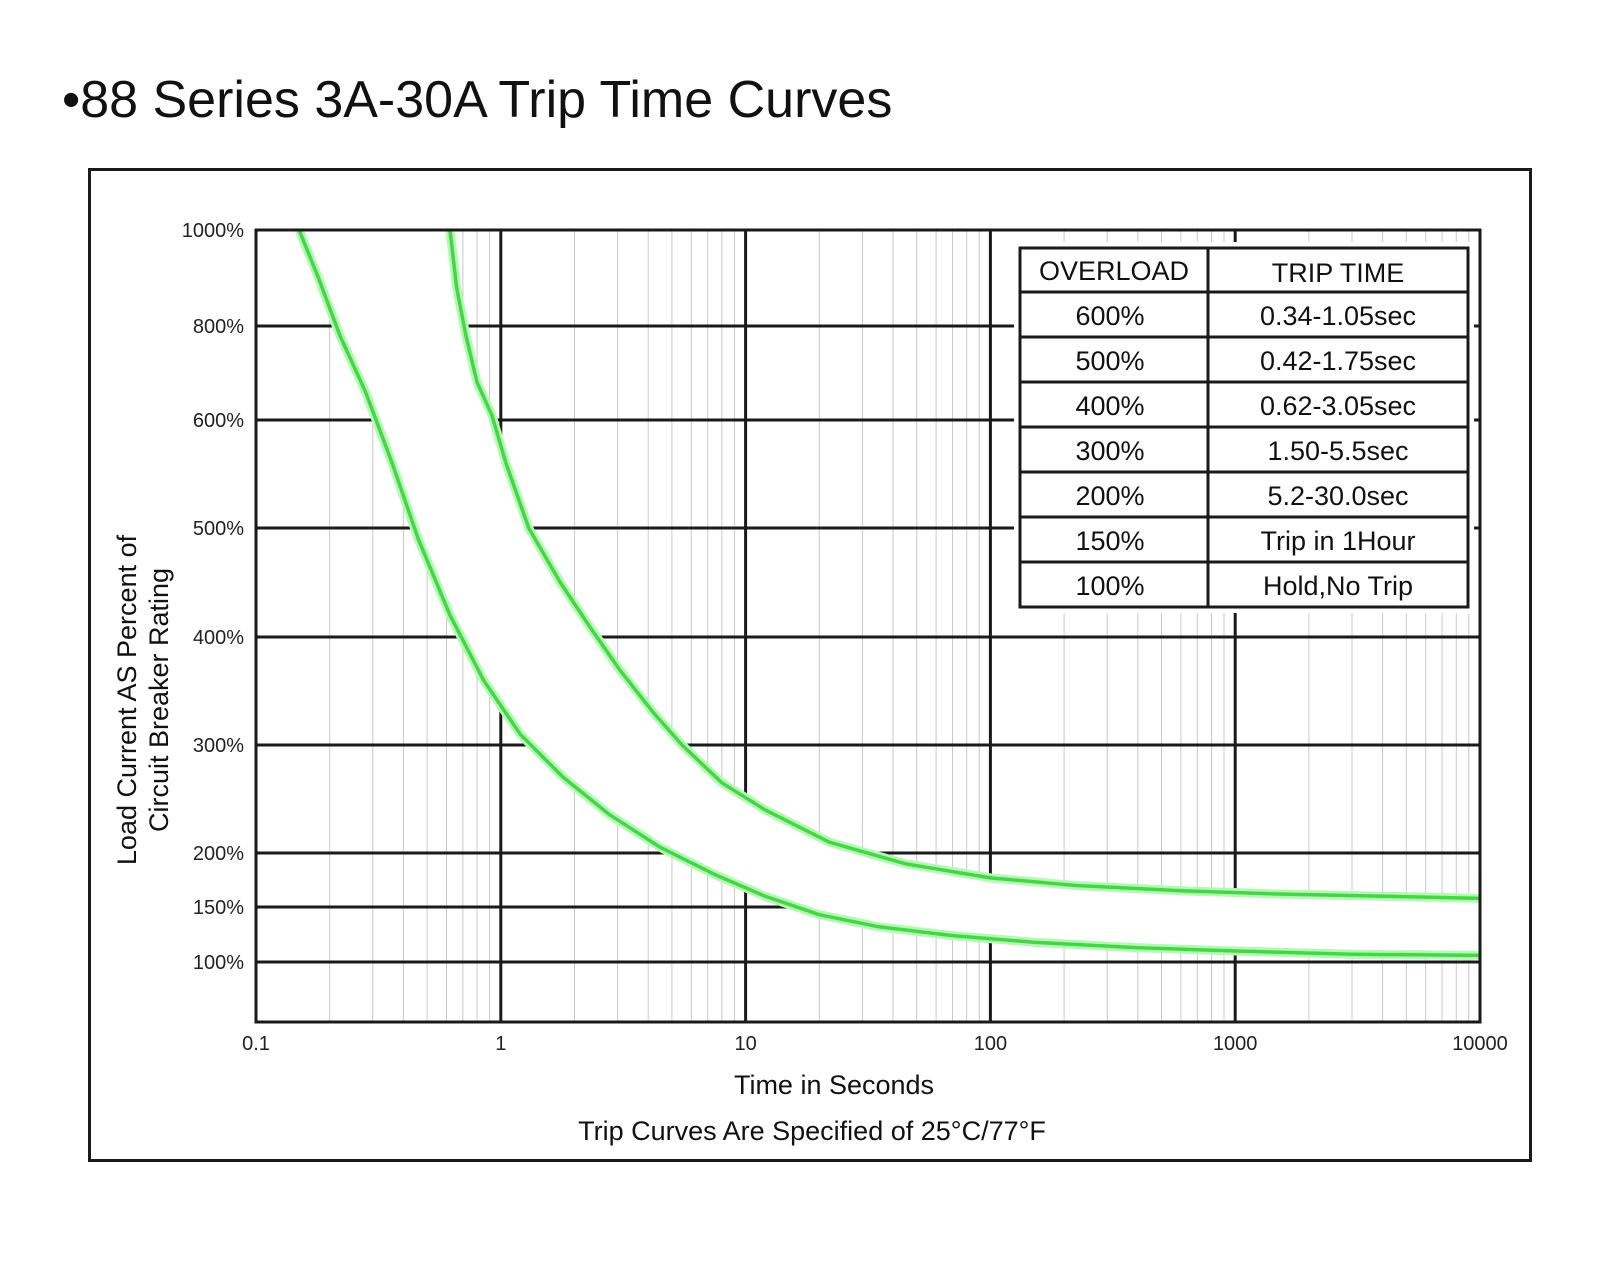  I want to click on x-tick-label: 10, so click(745, 1044).